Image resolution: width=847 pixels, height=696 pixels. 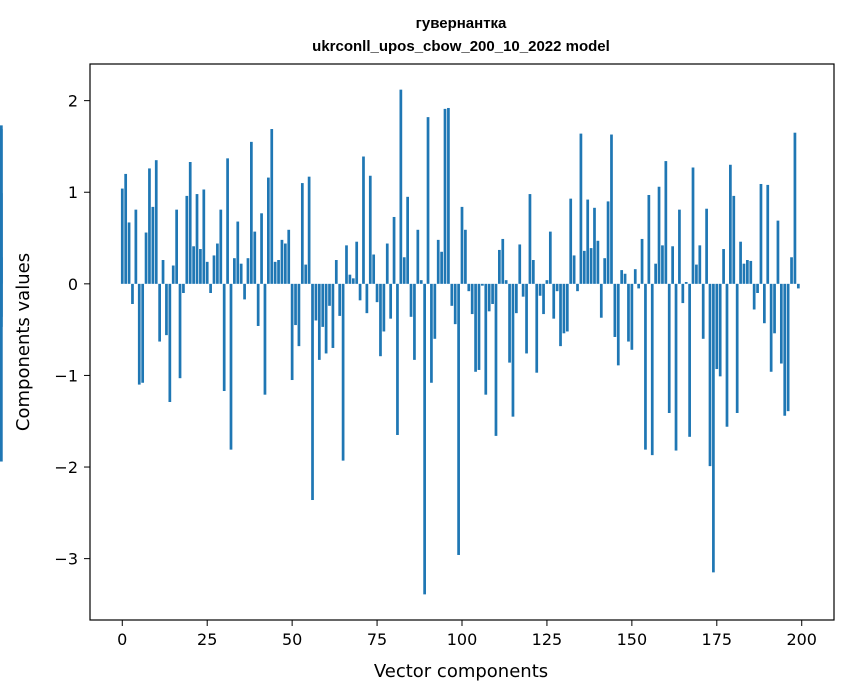 What do you see at coordinates (461, 46) in the screenshot?
I see `chart-subtitle: ukrconll_upos_cbow_200_10_2022 model` at bounding box center [461, 46].